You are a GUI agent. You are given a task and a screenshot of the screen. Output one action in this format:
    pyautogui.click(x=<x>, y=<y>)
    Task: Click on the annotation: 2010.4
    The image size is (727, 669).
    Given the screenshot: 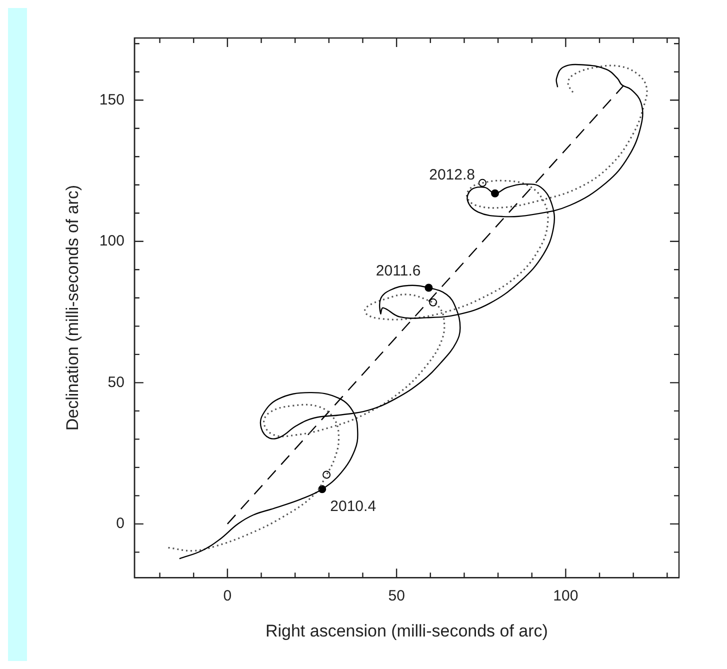 What is the action you would take?
    pyautogui.click(x=353, y=507)
    